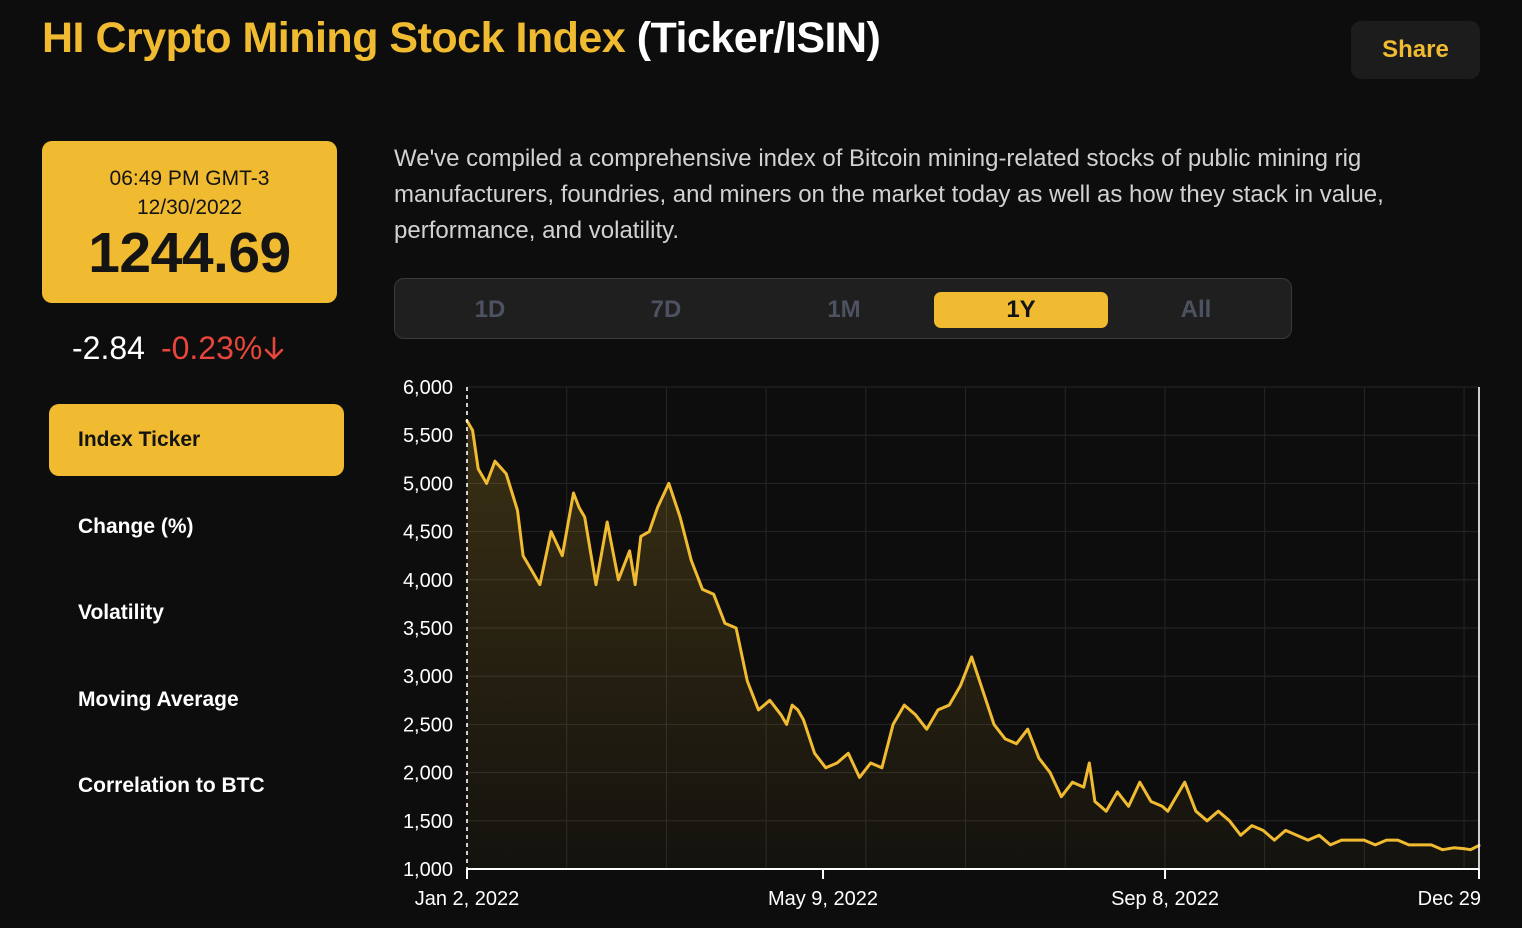 The height and width of the screenshot is (928, 1522). I want to click on nav-item-index-ticker: Index Ticker, so click(196, 440).